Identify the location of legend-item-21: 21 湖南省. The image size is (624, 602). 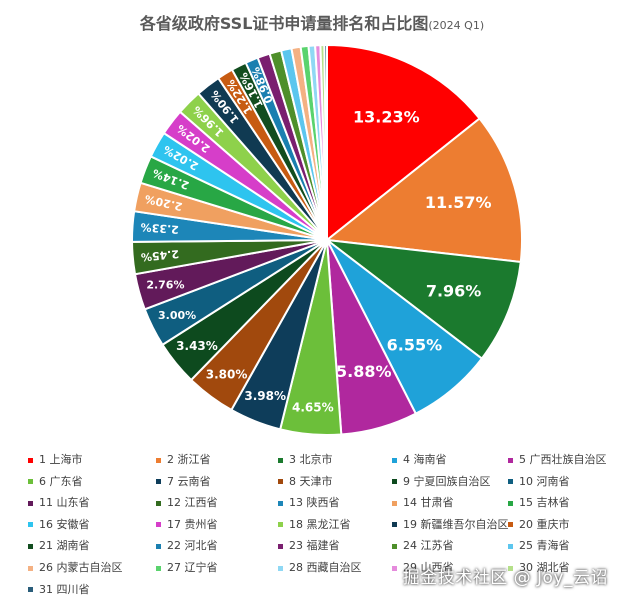
(59, 546).